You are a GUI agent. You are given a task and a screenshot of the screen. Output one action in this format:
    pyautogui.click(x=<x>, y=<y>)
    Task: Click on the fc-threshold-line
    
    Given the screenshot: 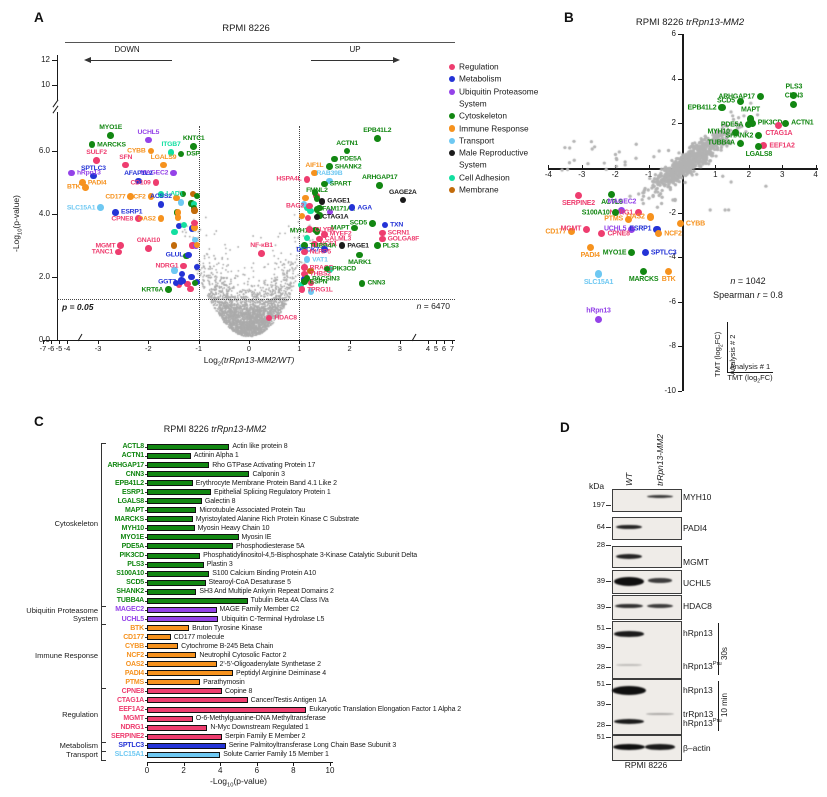 What is the action you would take?
    pyautogui.click(x=199, y=233)
    